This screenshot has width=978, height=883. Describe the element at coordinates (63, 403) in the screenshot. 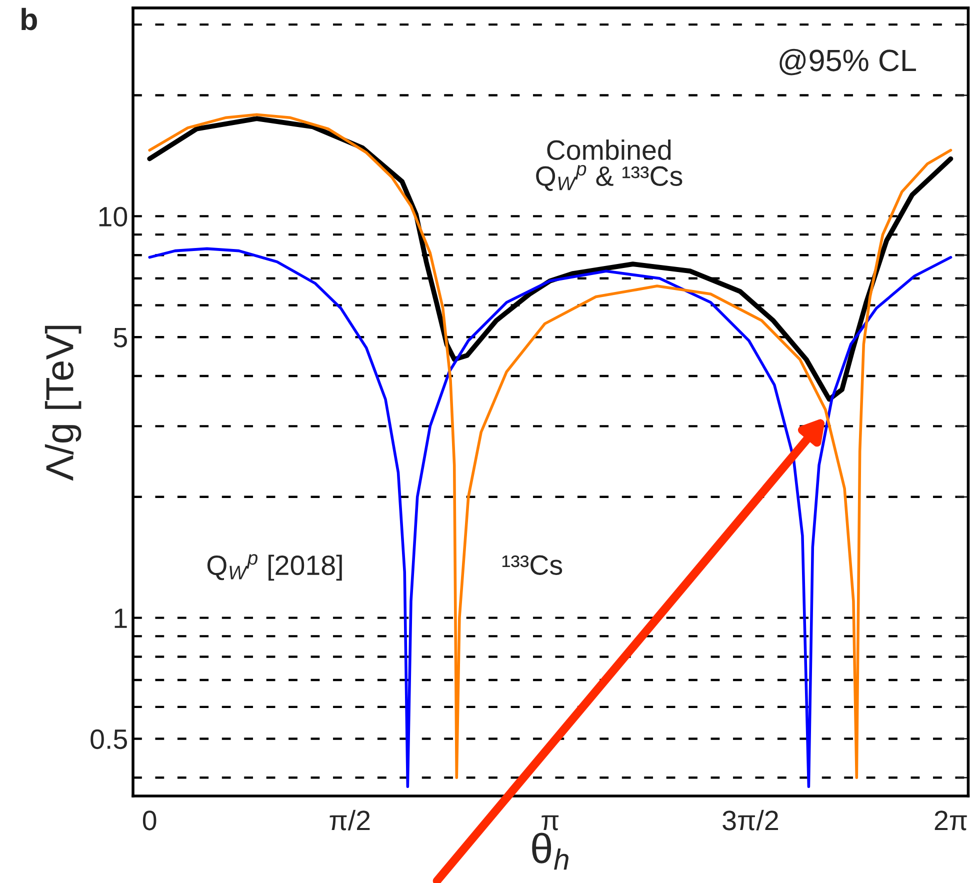

I see `y-axis-title: Λ/g [TeV]` at that location.